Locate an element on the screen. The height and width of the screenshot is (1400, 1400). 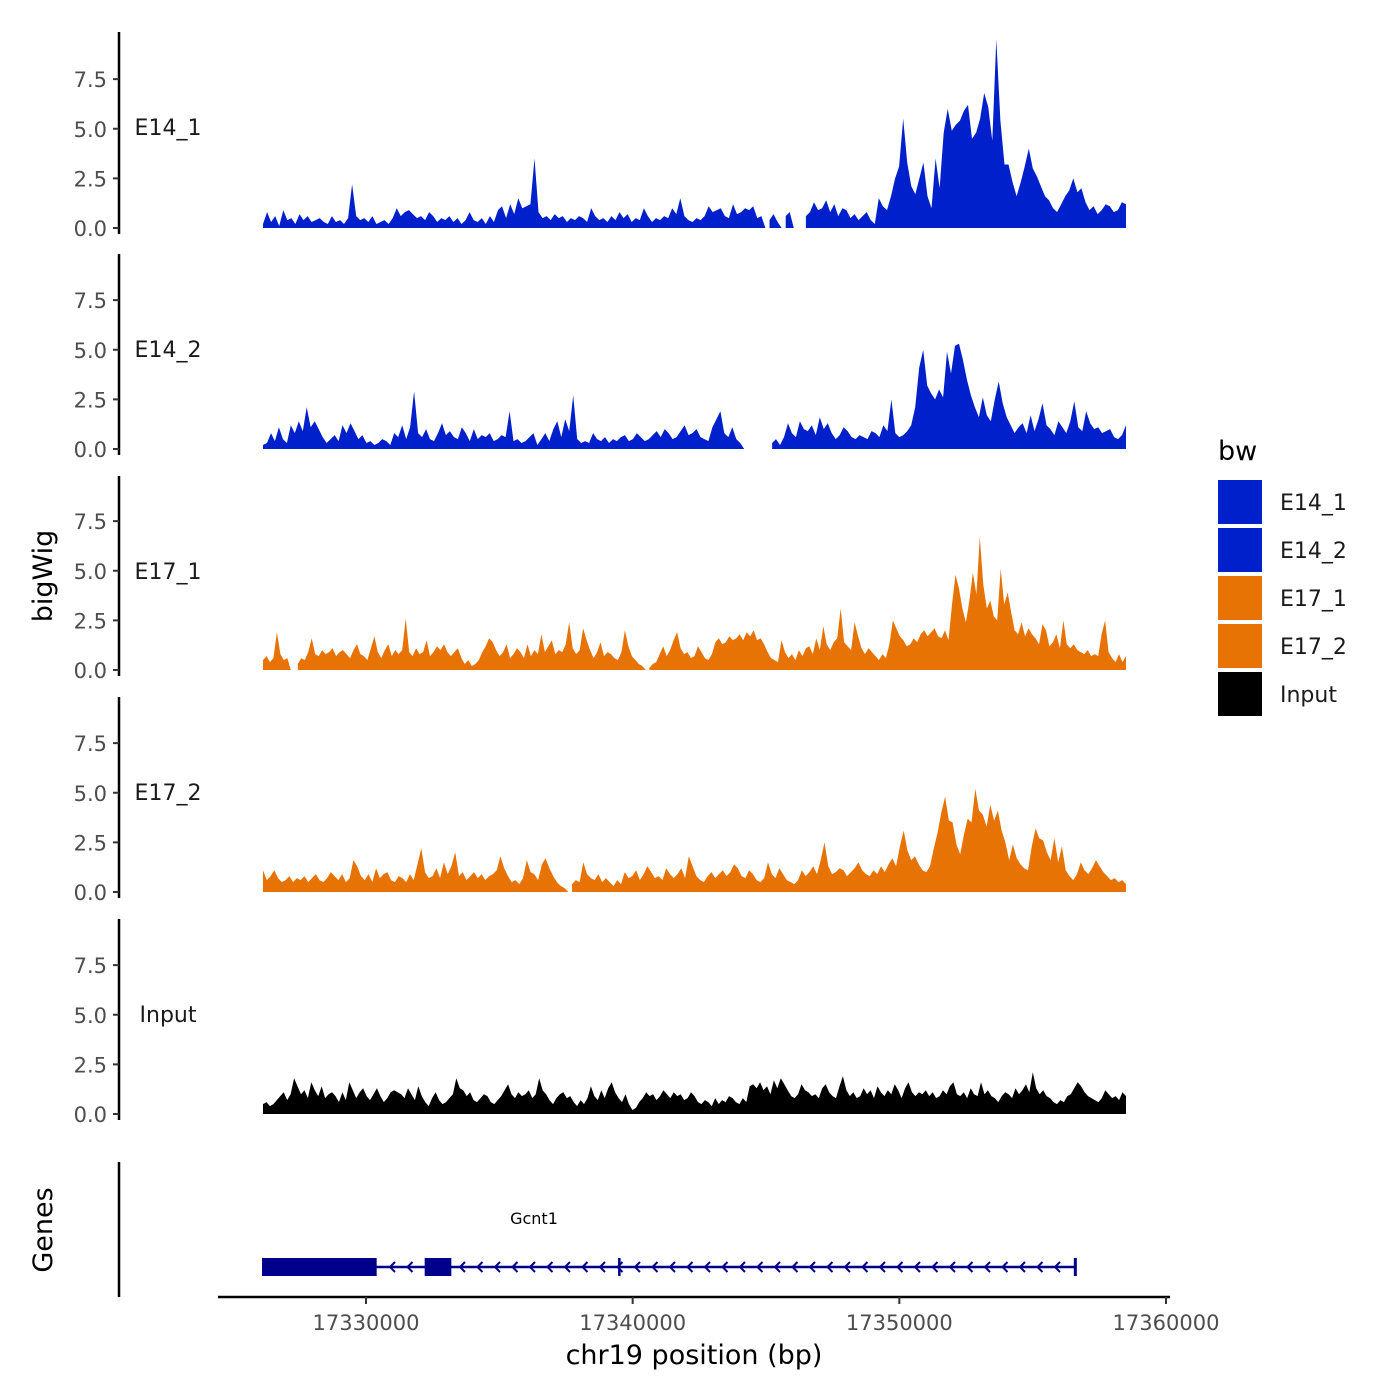
track-e17-2: 0.0 2.5 5.0 7.5 E17_2 is located at coordinates (600, 801).